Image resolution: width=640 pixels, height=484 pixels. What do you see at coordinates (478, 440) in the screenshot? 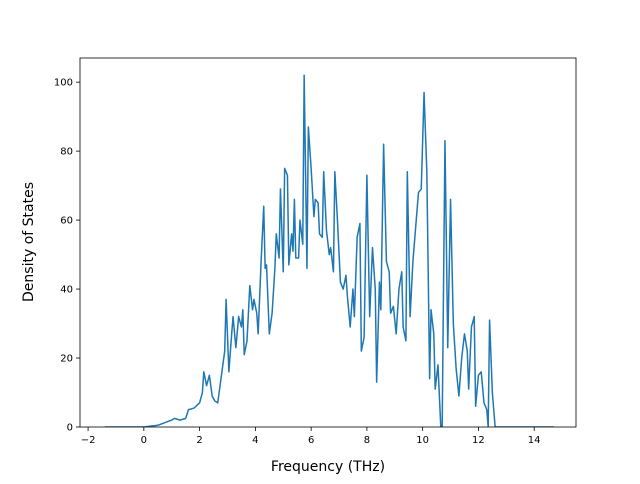
I see `x-tick-label: 12` at bounding box center [478, 440].